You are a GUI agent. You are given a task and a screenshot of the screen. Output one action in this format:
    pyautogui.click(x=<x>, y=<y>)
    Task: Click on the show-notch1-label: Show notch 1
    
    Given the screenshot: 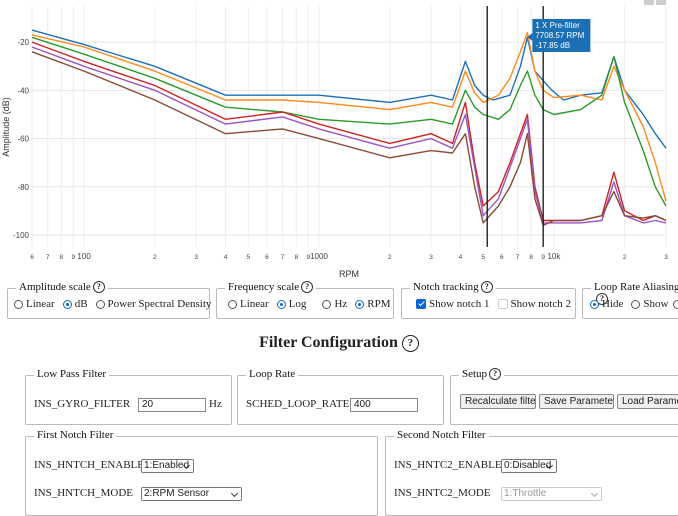 What is the action you would take?
    pyautogui.click(x=459, y=304)
    